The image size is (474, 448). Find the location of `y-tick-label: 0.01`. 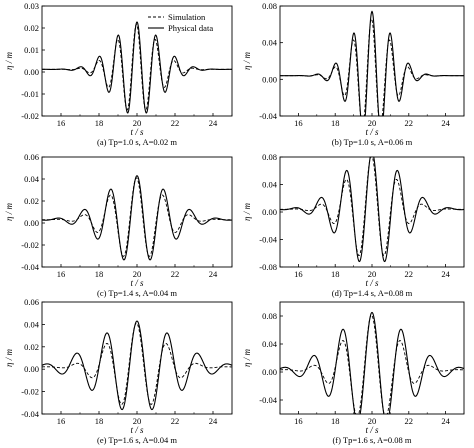

y-tick-label: 0.01 is located at coordinates (31, 50).